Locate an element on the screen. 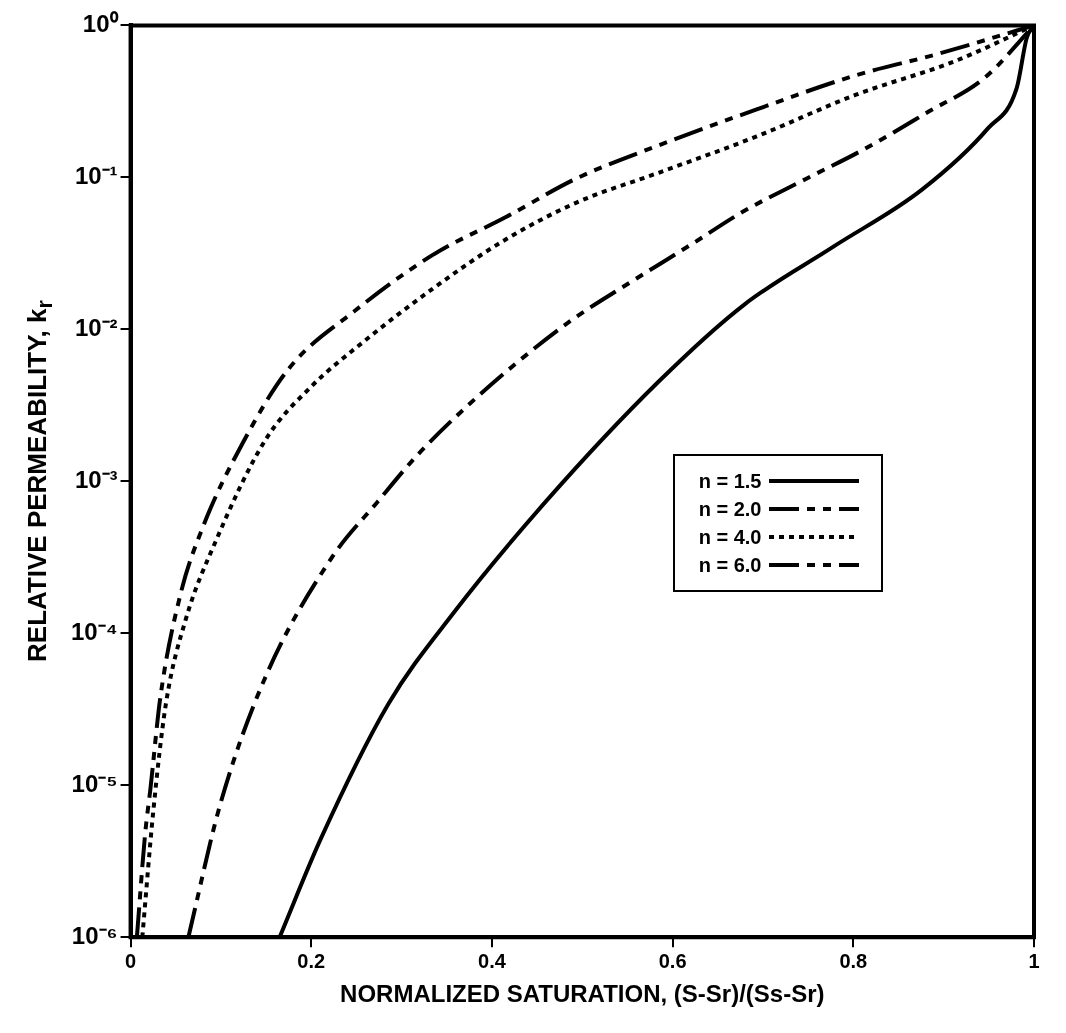 The height and width of the screenshot is (1033, 1066). y-tick-label: 10⁻³ is located at coordinates (96, 479).